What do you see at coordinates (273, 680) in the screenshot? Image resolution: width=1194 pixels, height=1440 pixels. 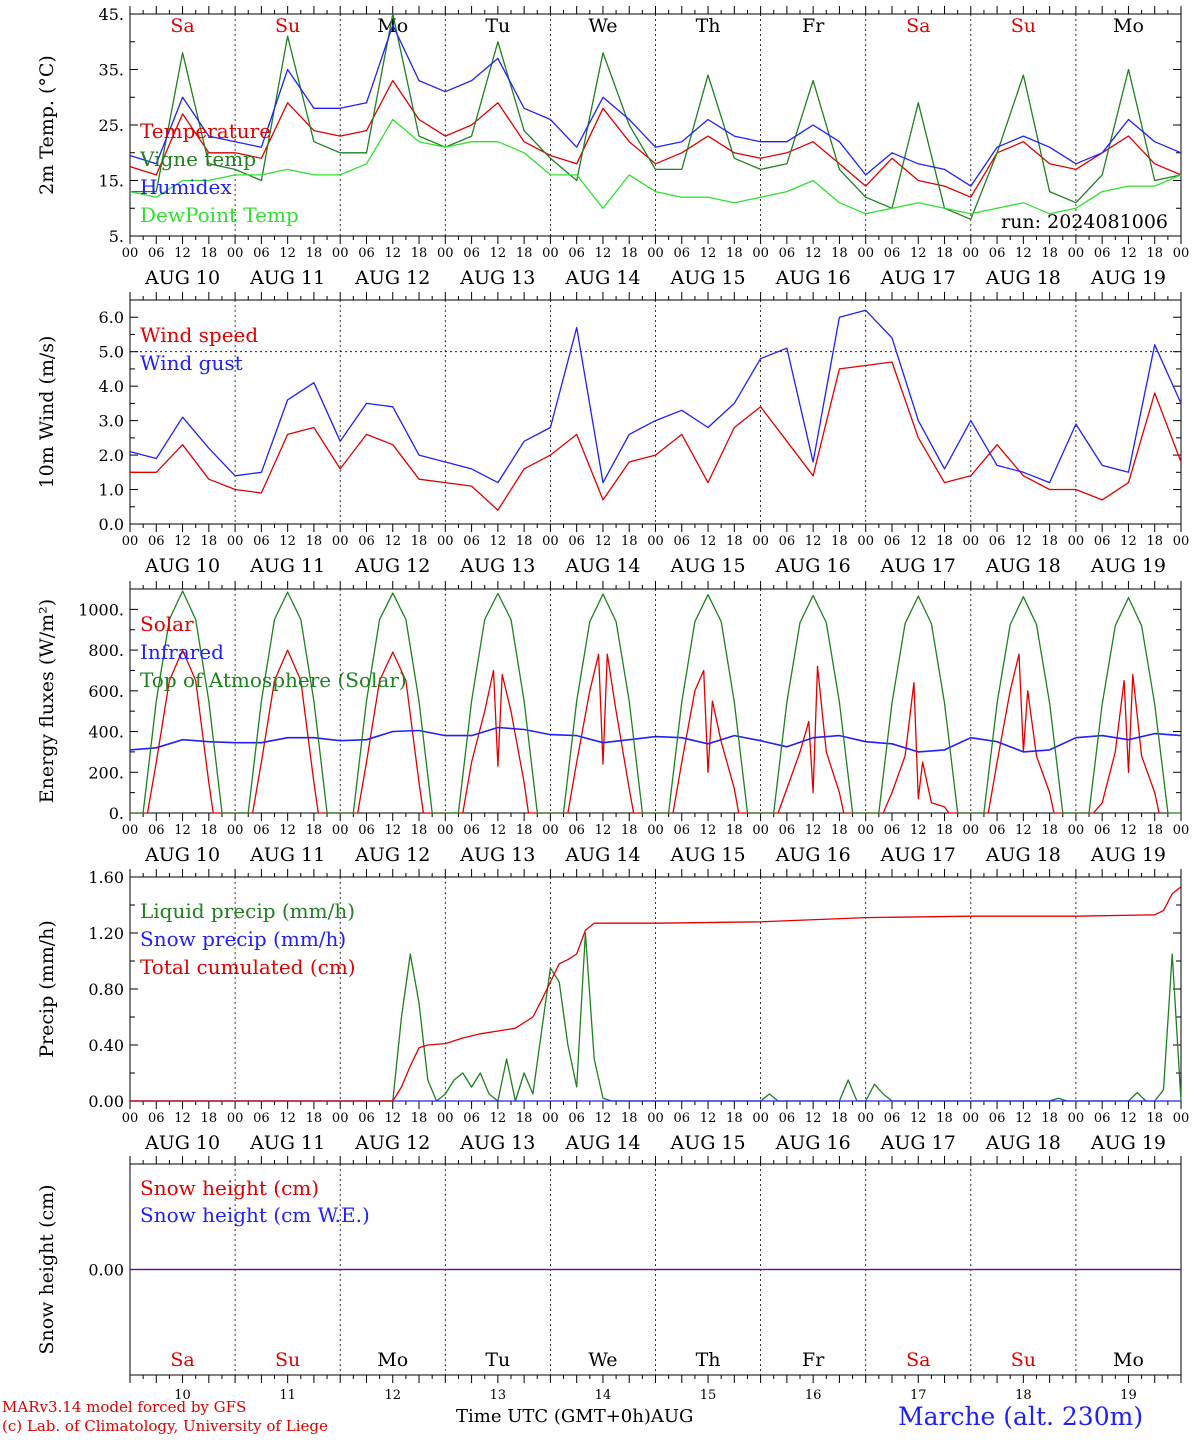 I see `legend-entry: Top of Atmosphere (Solar)` at bounding box center [273, 680].